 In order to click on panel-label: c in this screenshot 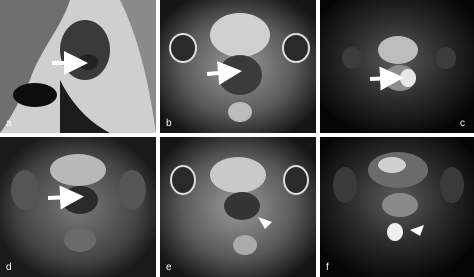, I will do `click(462, 123)`.